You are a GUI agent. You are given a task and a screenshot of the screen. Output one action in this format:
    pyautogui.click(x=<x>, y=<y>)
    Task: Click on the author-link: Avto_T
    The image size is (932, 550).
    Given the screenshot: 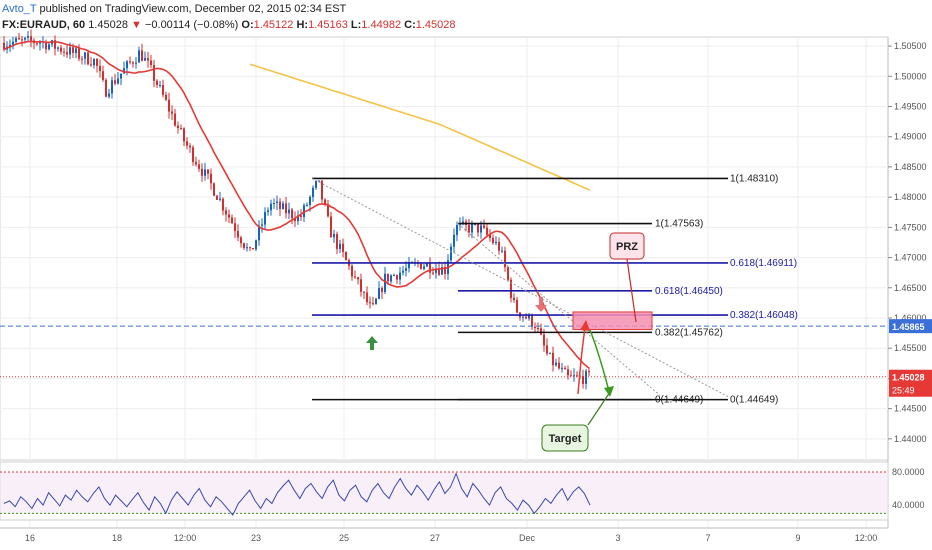 What is the action you would take?
    pyautogui.click(x=19, y=9)
    